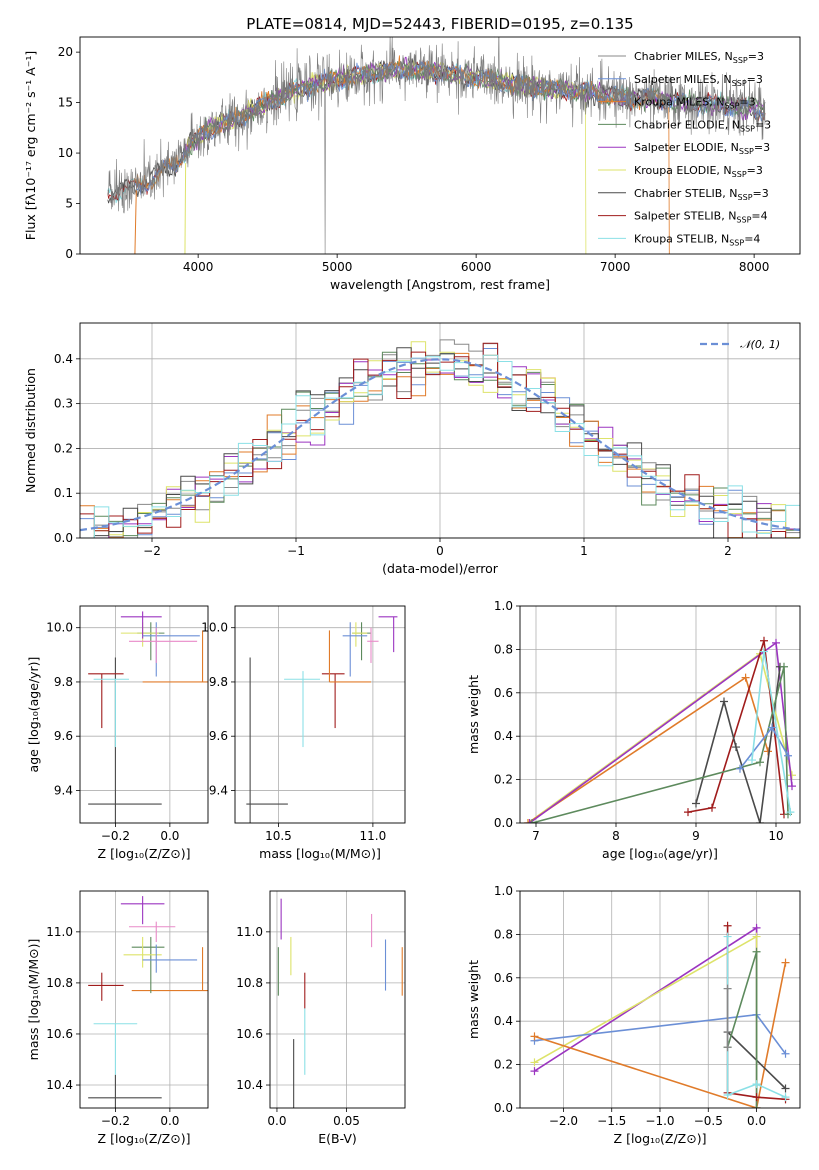  Describe the element at coordinates (373, 836) in the screenshot. I see `x-tick-label: 11.0` at that location.